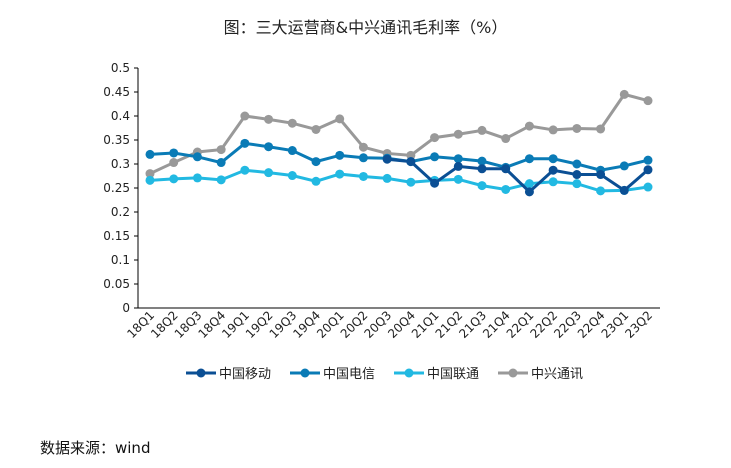 The width and height of the screenshot is (731, 468). I want to click on y-tick-label: 0.3, so click(120, 164).